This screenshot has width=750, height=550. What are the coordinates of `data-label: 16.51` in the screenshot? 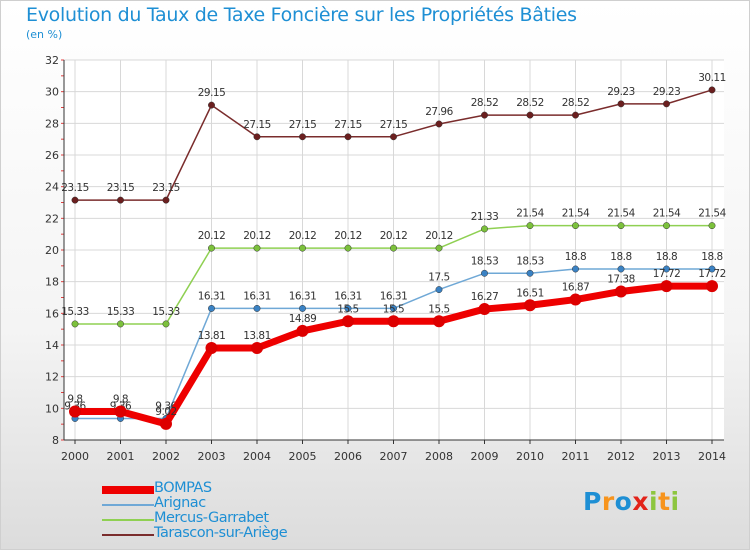 It's located at (530, 293).